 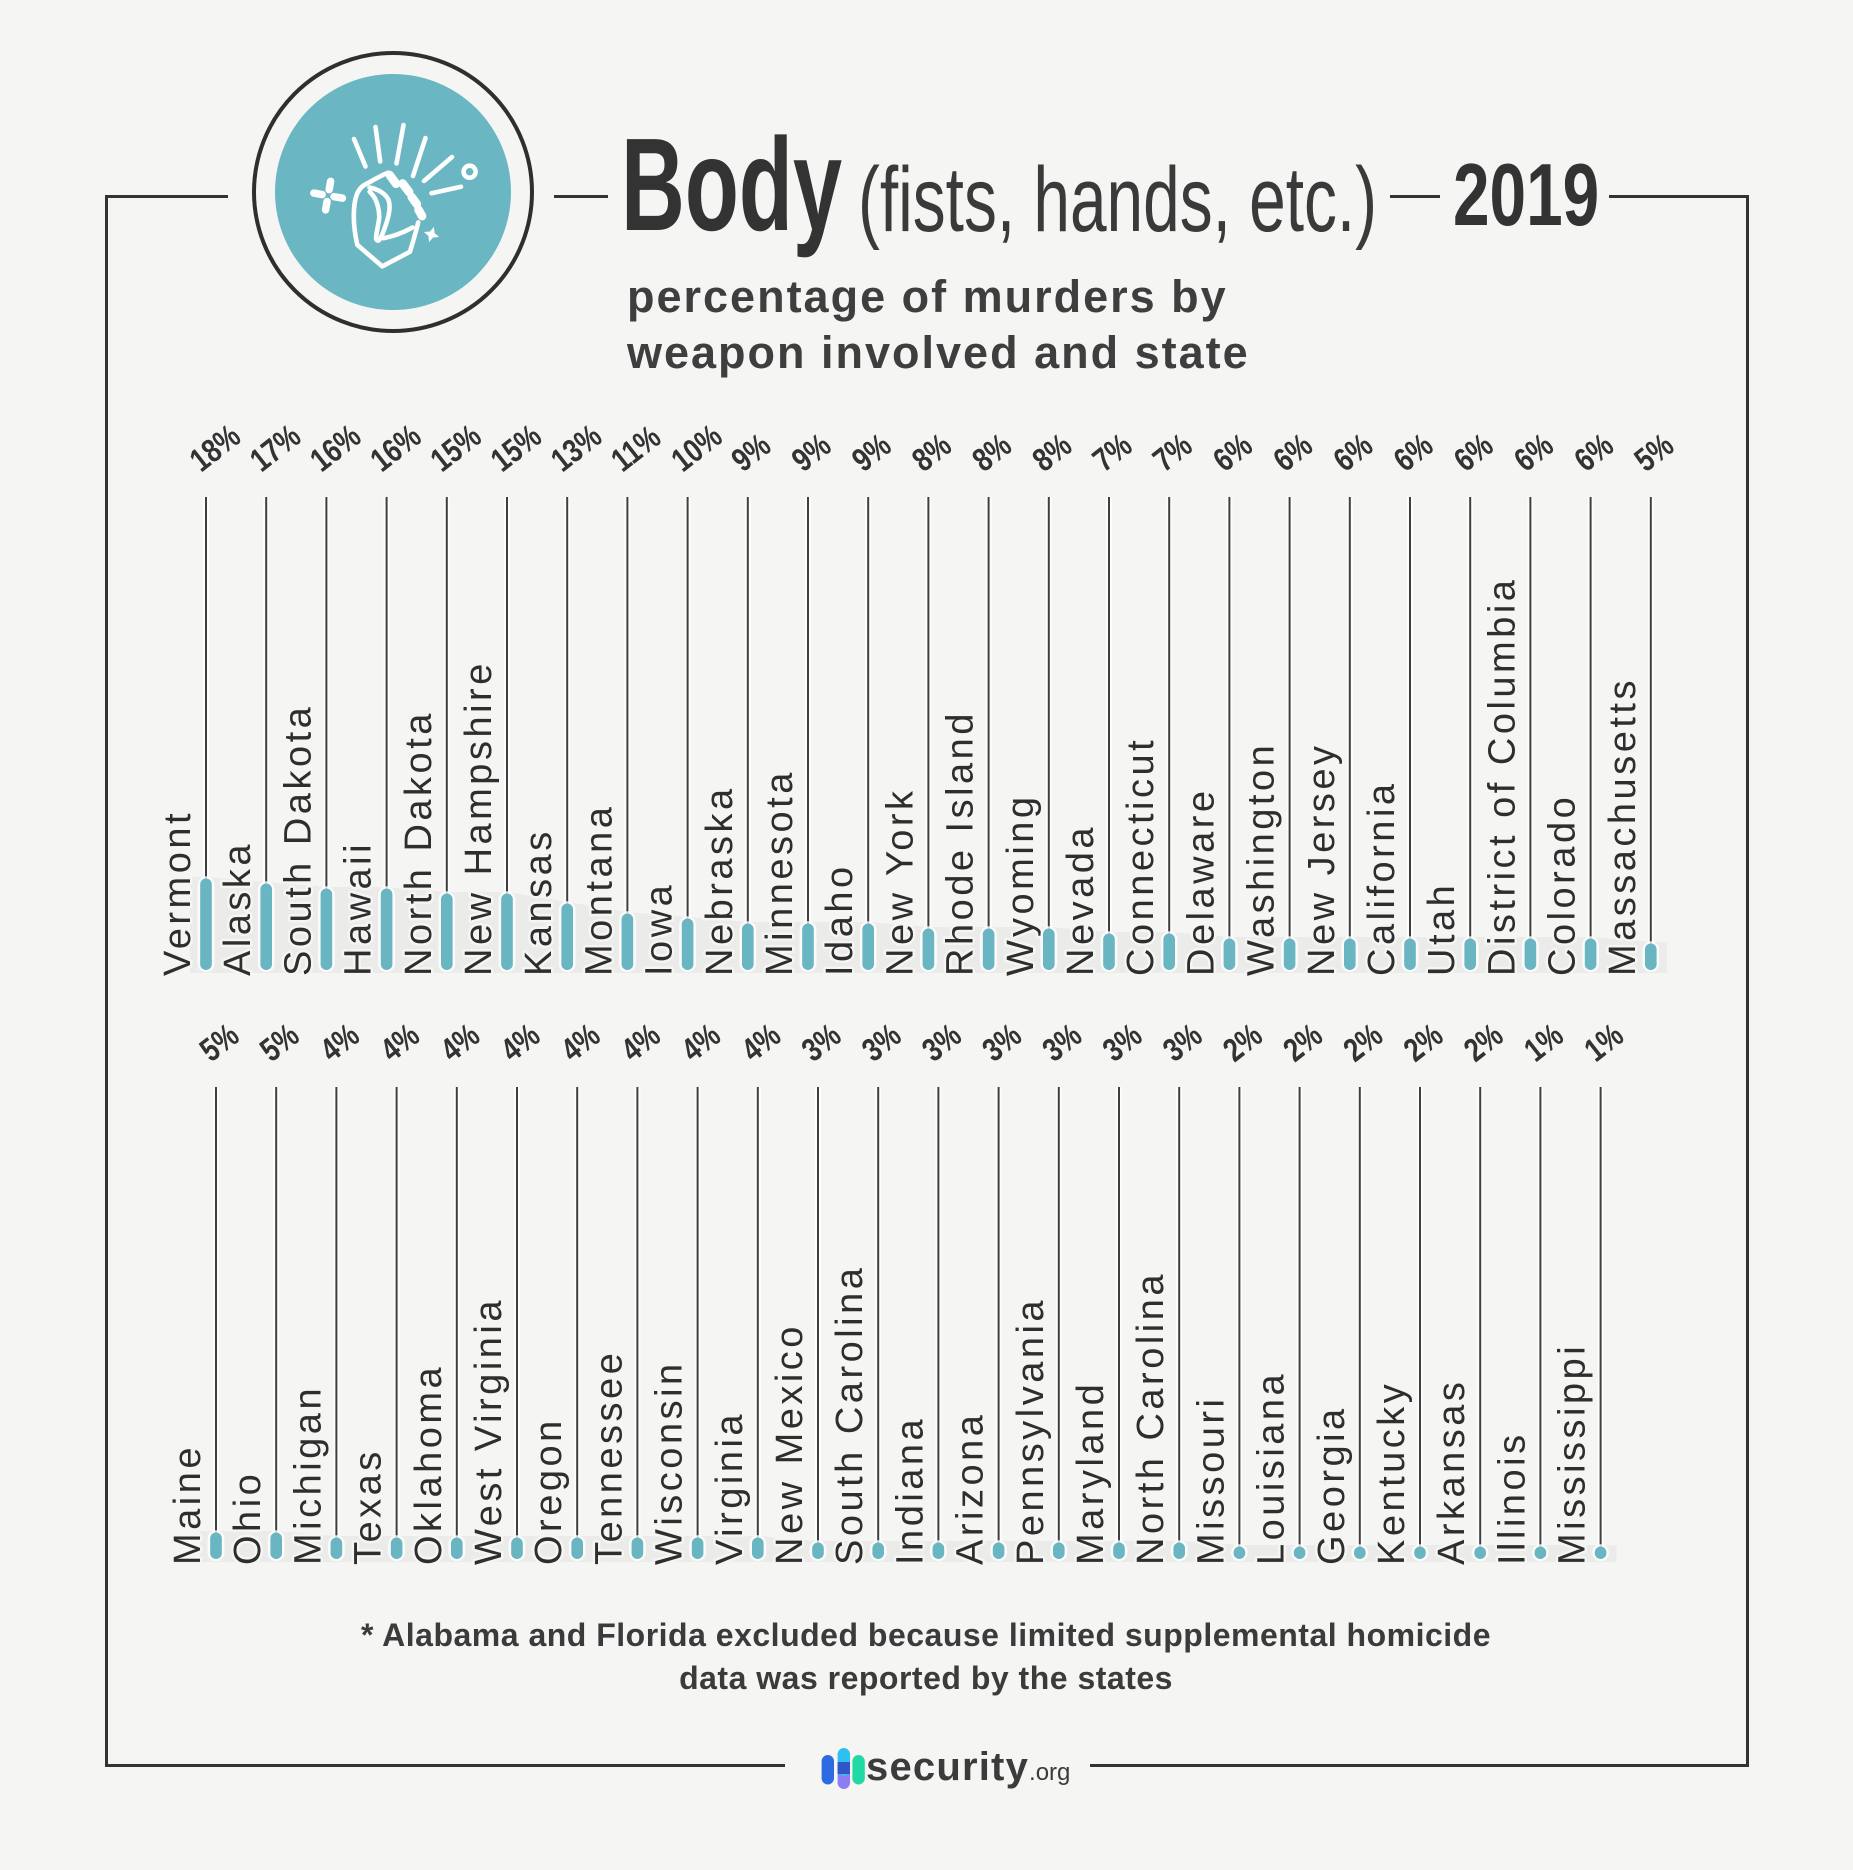 I want to click on svg-text: Indiana, so click(x=910, y=1490).